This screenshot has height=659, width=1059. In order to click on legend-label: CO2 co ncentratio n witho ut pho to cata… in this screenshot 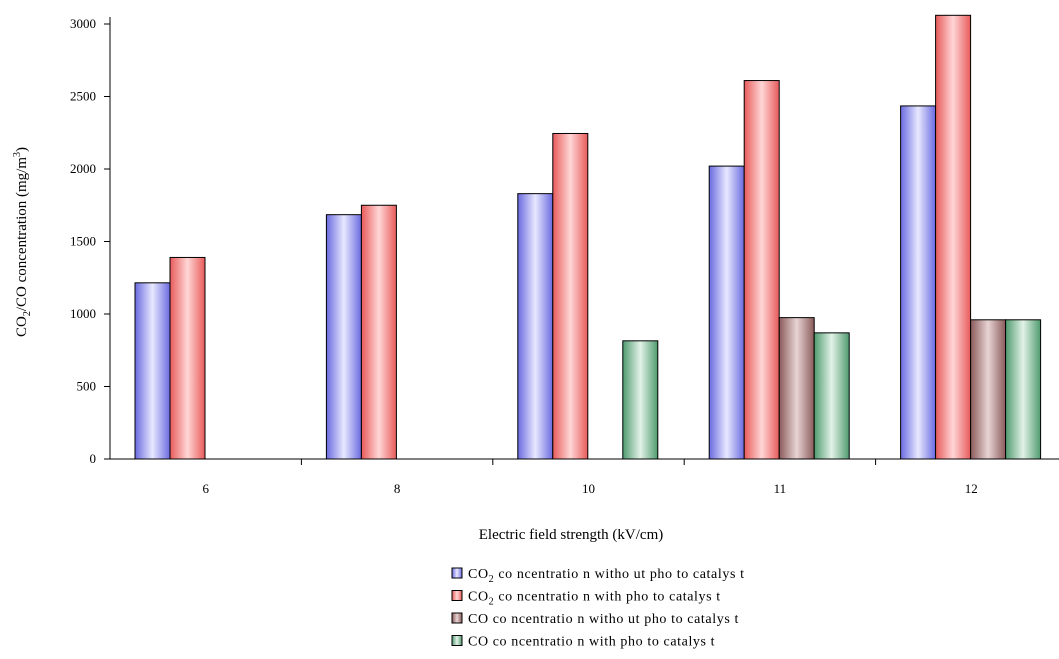, I will do `click(606, 576)`.